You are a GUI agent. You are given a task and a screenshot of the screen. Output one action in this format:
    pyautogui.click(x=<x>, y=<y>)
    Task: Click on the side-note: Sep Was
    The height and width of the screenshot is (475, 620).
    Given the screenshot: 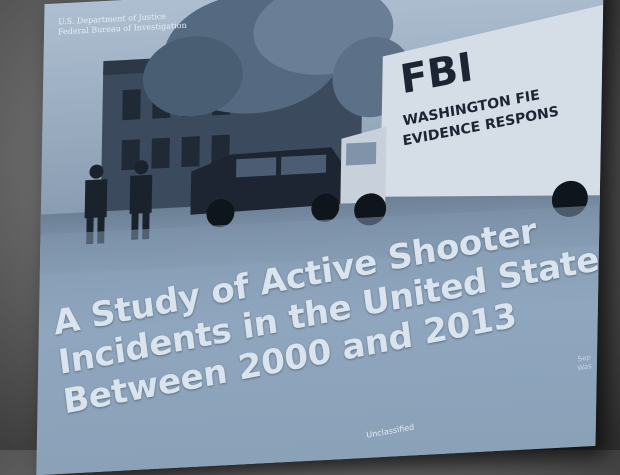 What is the action you would take?
    pyautogui.click(x=584, y=363)
    